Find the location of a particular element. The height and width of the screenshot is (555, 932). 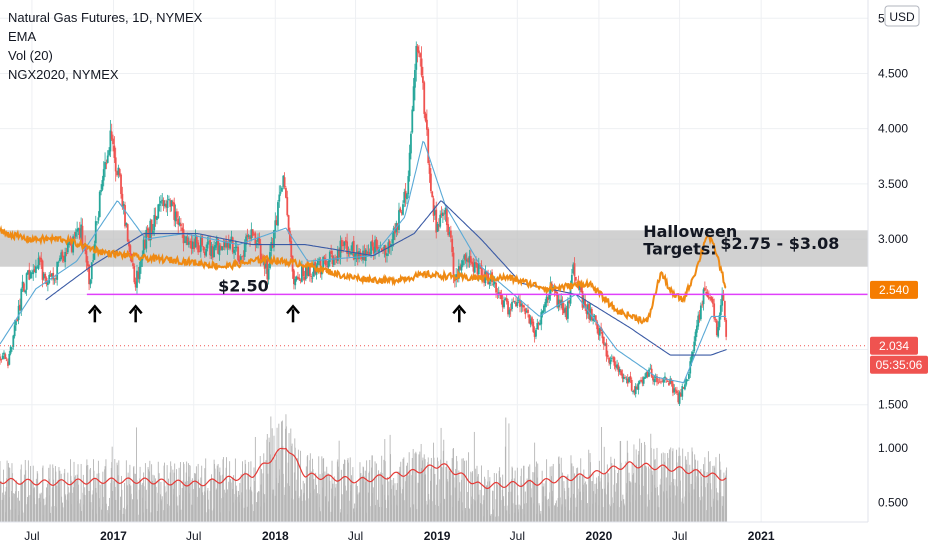

price-tick-label: 1.500 is located at coordinates (893, 405).